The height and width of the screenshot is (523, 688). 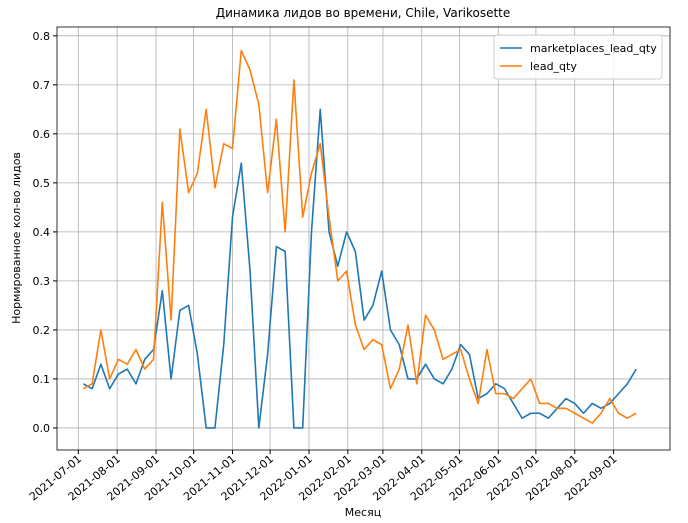 I want to click on y-tick-label: 0.3, so click(x=42, y=281).